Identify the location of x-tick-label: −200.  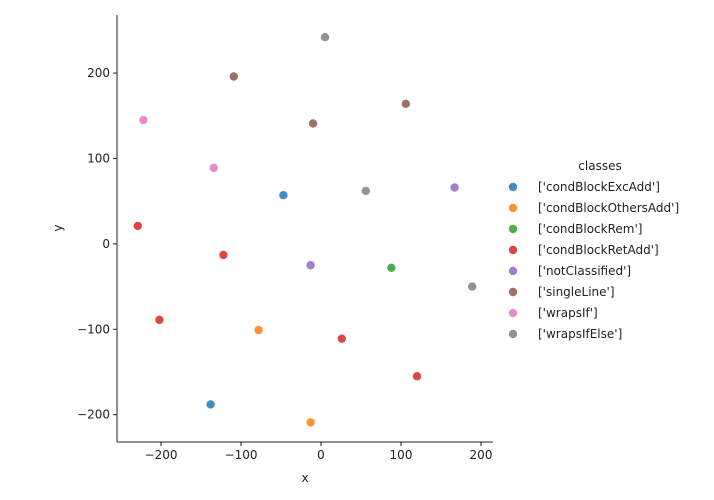
(161, 455).